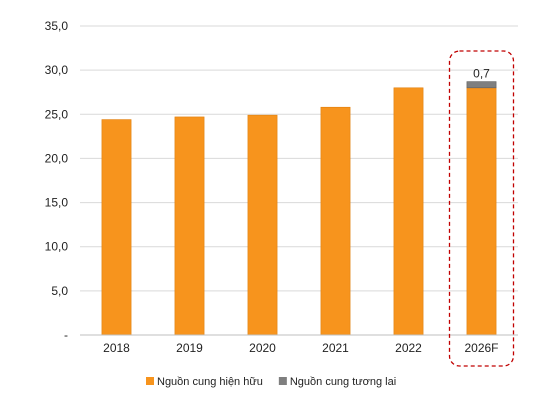 The height and width of the screenshot is (402, 552). I want to click on data-label: 0,7, so click(481, 74).